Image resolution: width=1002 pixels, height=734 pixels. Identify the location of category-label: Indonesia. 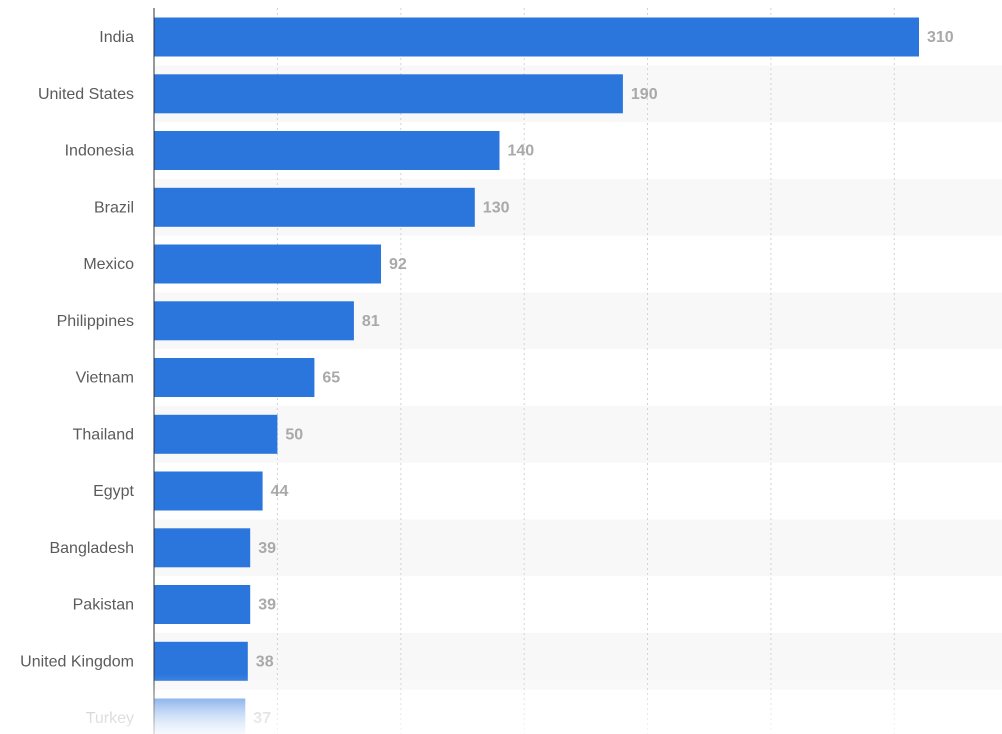
(99, 151).